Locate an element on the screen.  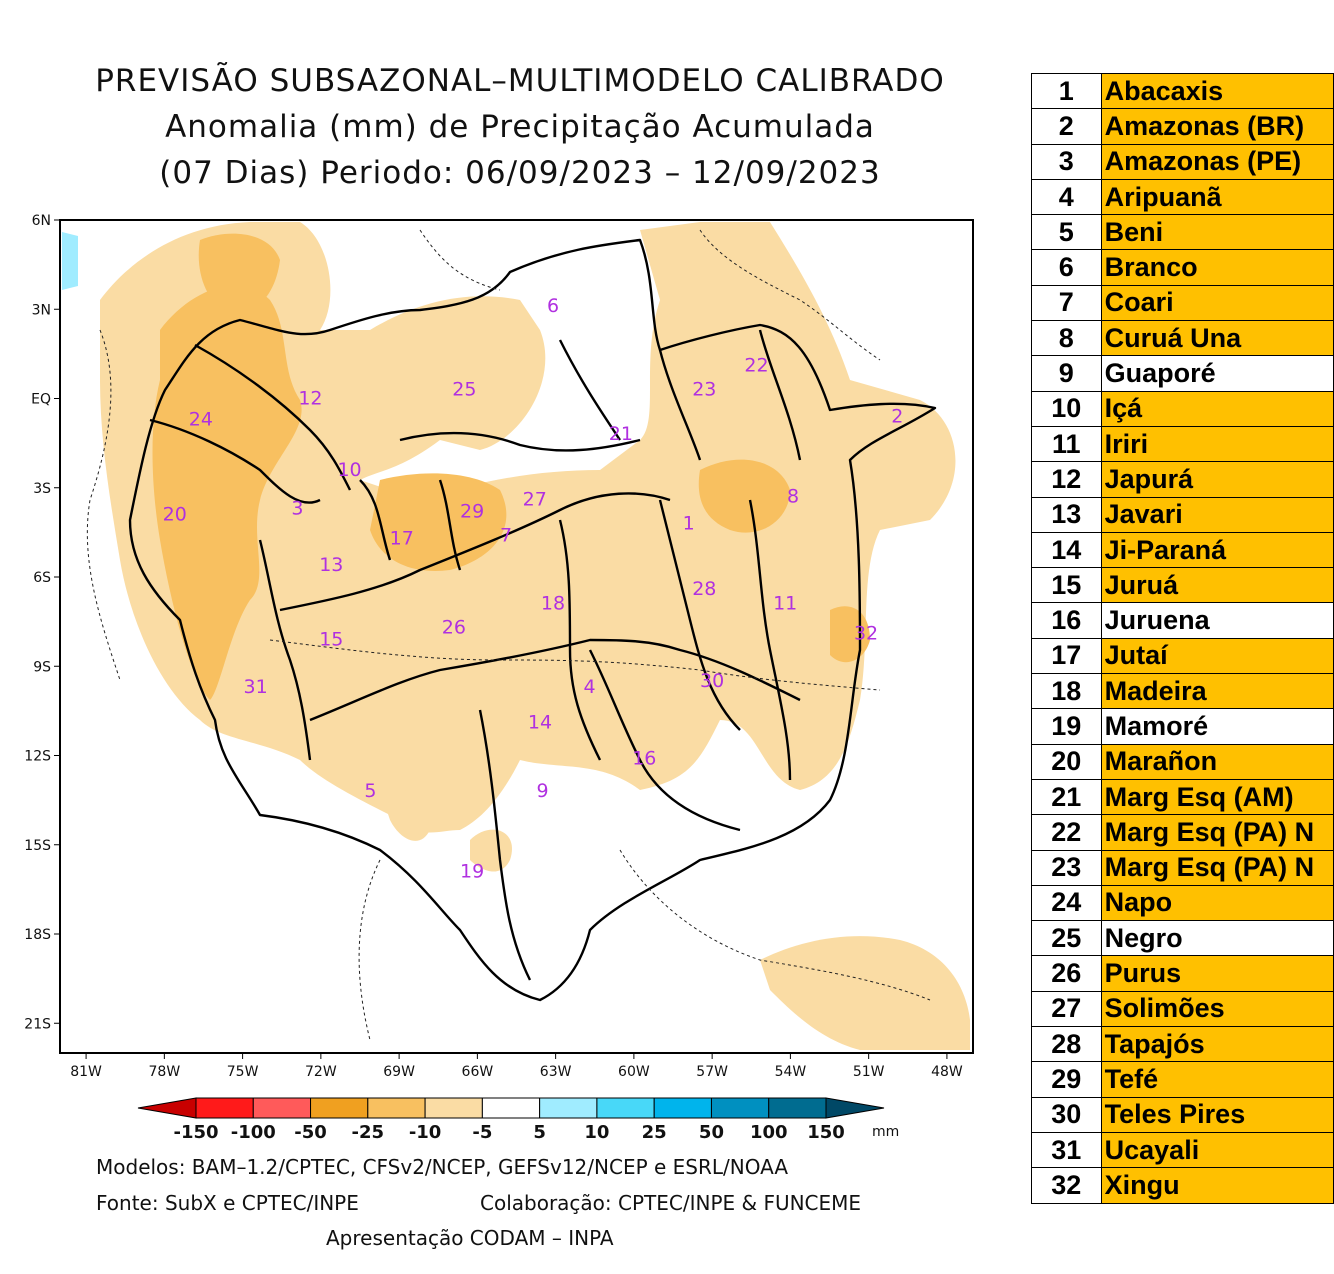
legend-basin-name: Jutaí is located at coordinates (1217, 656).